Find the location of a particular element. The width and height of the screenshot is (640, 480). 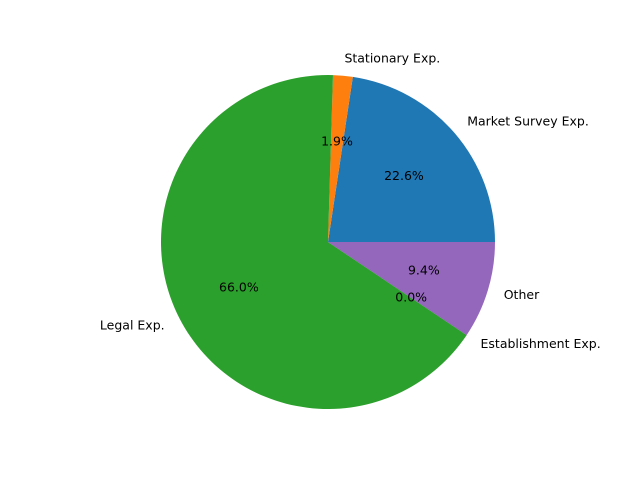

pie-slice-other is located at coordinates (411, 289).